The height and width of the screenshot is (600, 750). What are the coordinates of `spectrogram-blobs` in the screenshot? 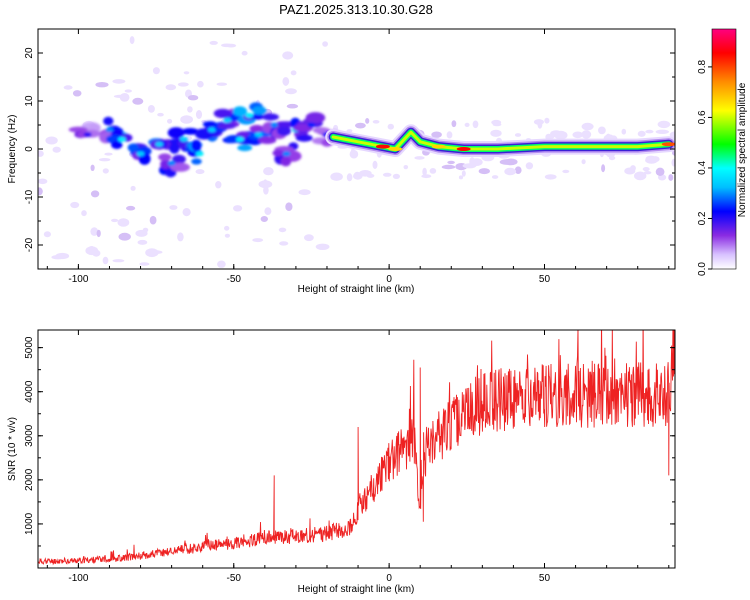 It's located at (204, 140).